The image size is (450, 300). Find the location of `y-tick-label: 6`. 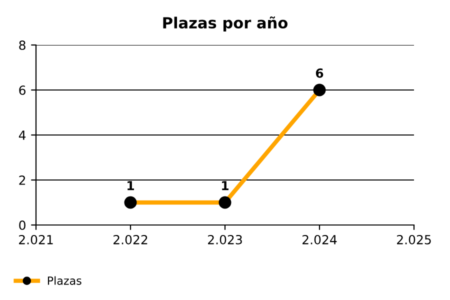

y-tick-label: 6 is located at coordinates (22, 90).